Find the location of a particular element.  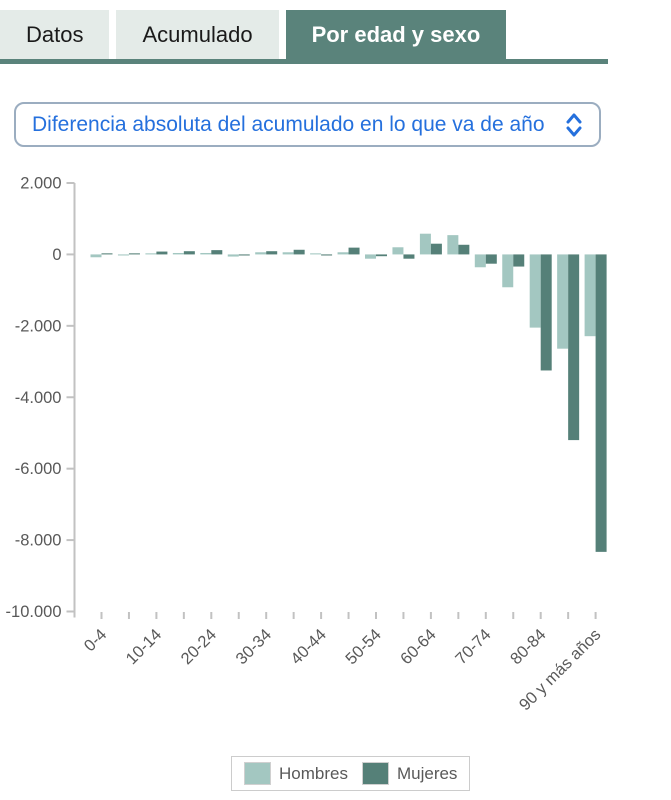

y-tick-label: -4.000 is located at coordinates (38, 398).